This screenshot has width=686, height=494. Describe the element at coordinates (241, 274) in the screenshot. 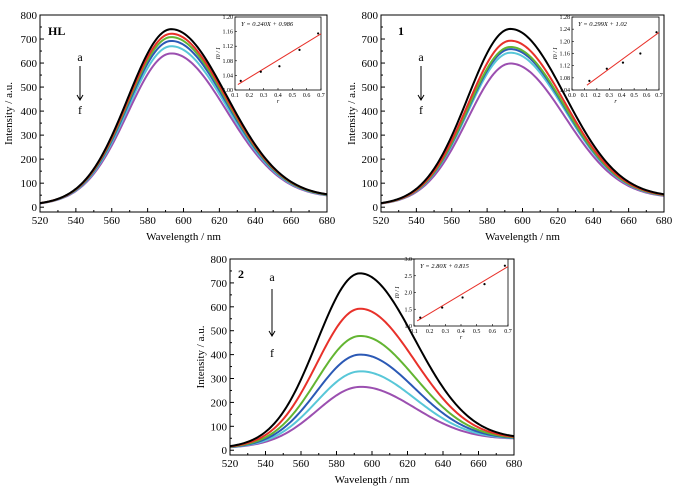

I see `panel-label: 2` at that location.